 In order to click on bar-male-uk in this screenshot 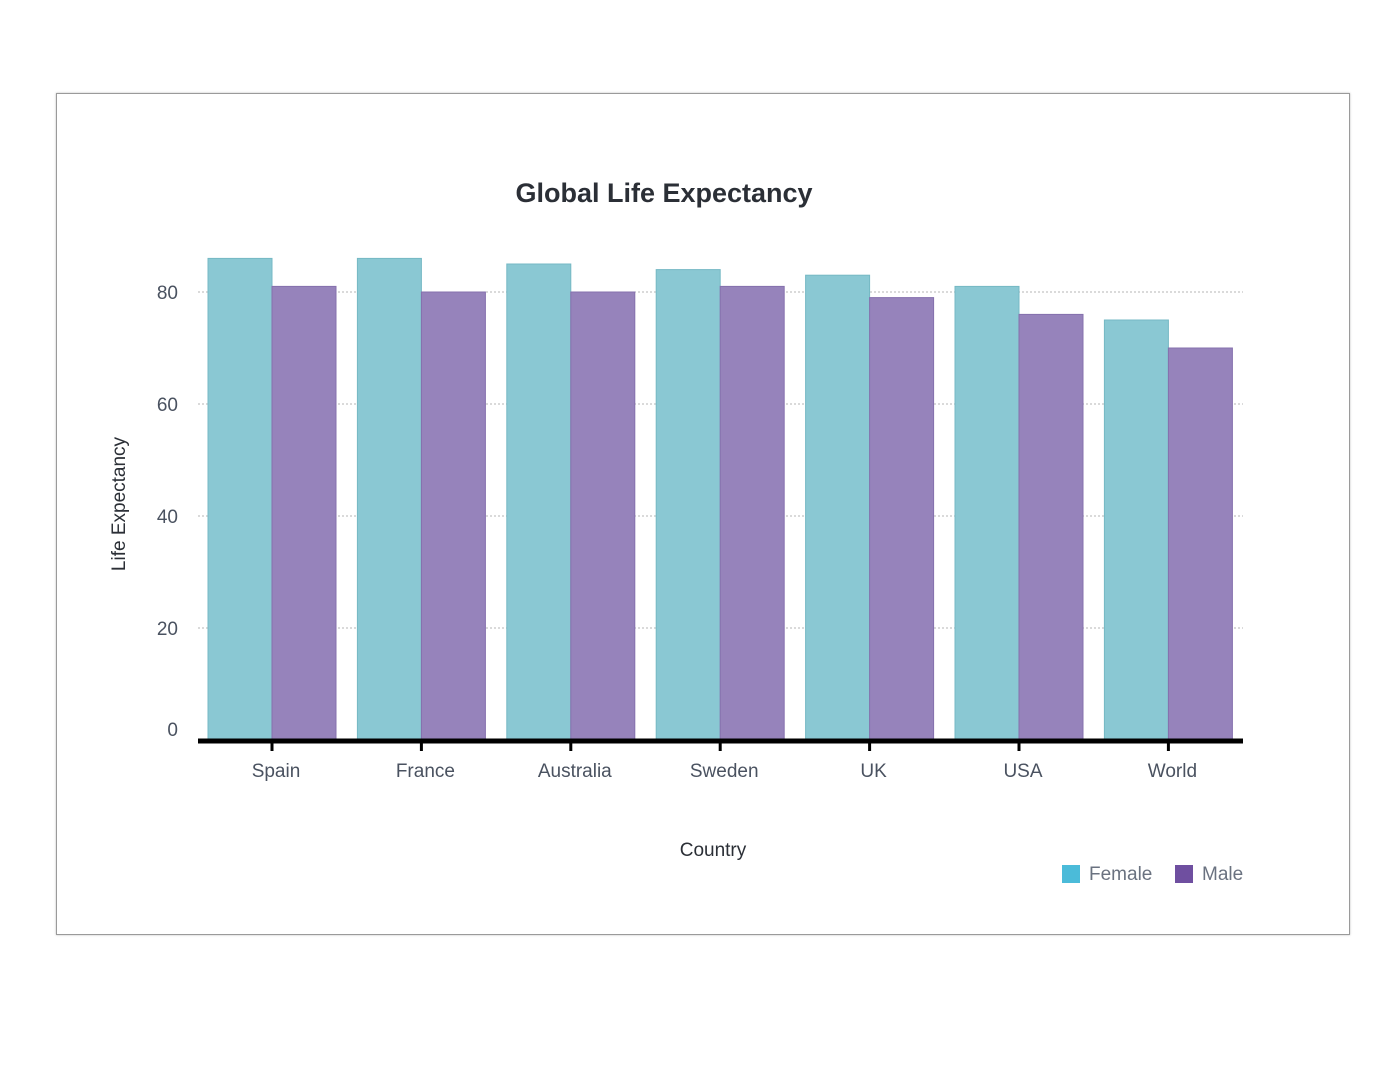, I will do `click(902, 519)`.